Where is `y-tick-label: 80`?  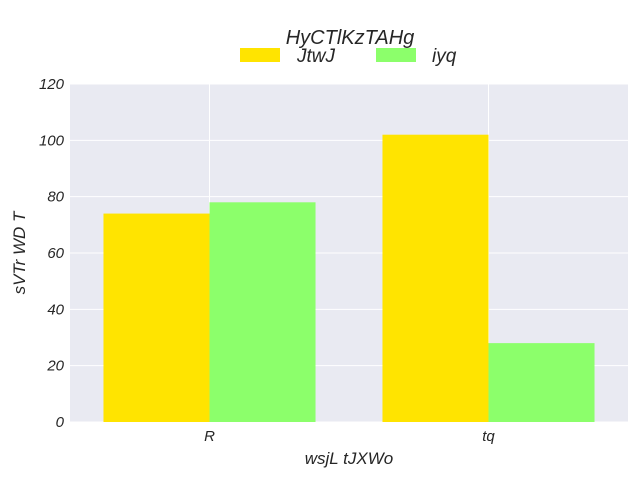
y-tick-label: 80 is located at coordinates (55, 197).